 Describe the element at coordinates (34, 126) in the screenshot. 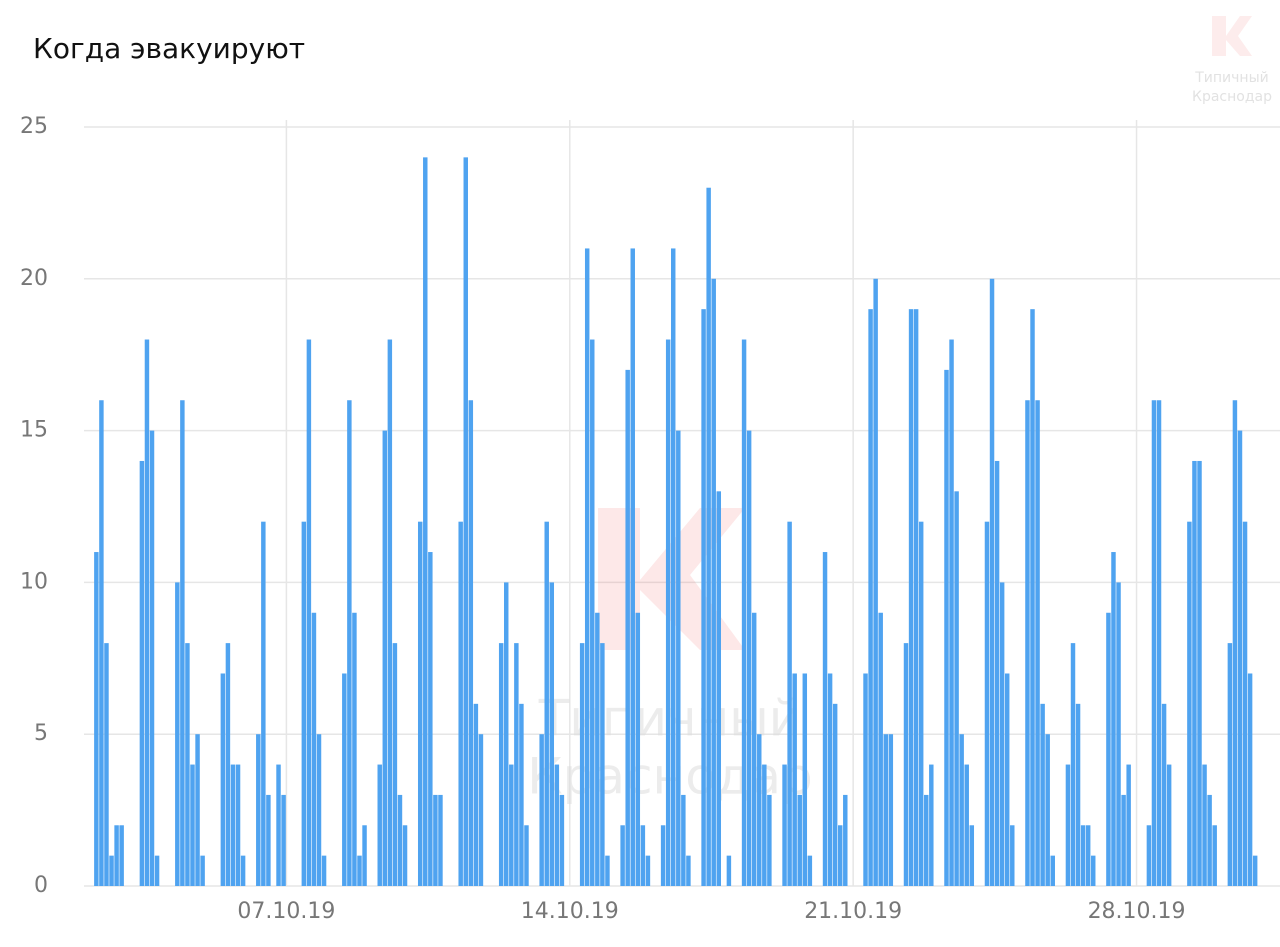

I see `y-tick-label: 25` at that location.